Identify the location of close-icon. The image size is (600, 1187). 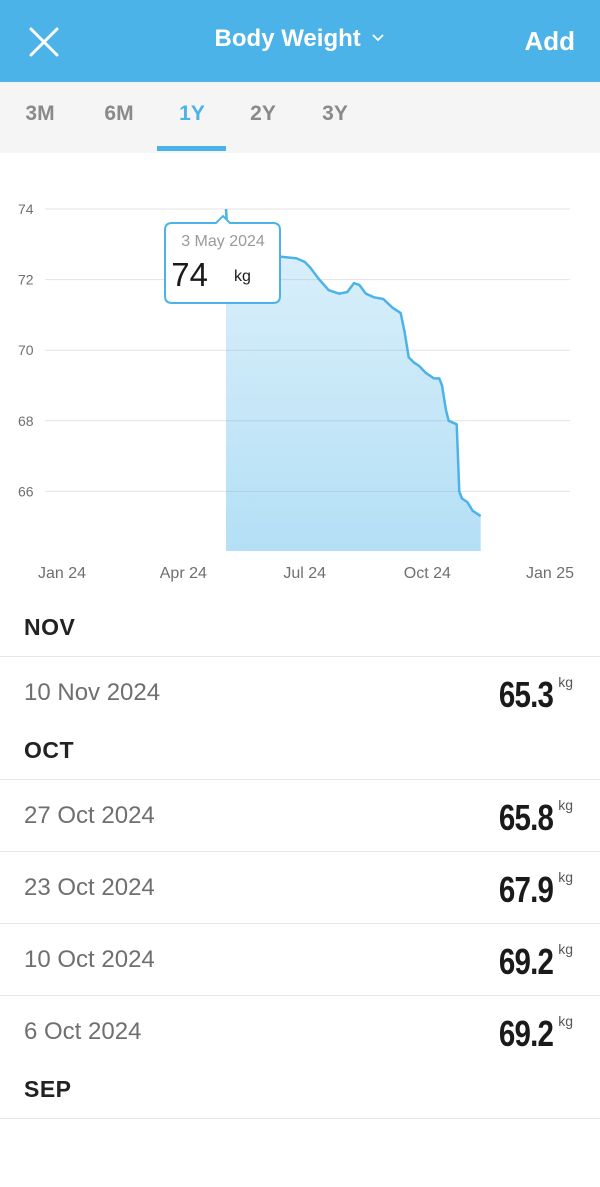
(44, 42).